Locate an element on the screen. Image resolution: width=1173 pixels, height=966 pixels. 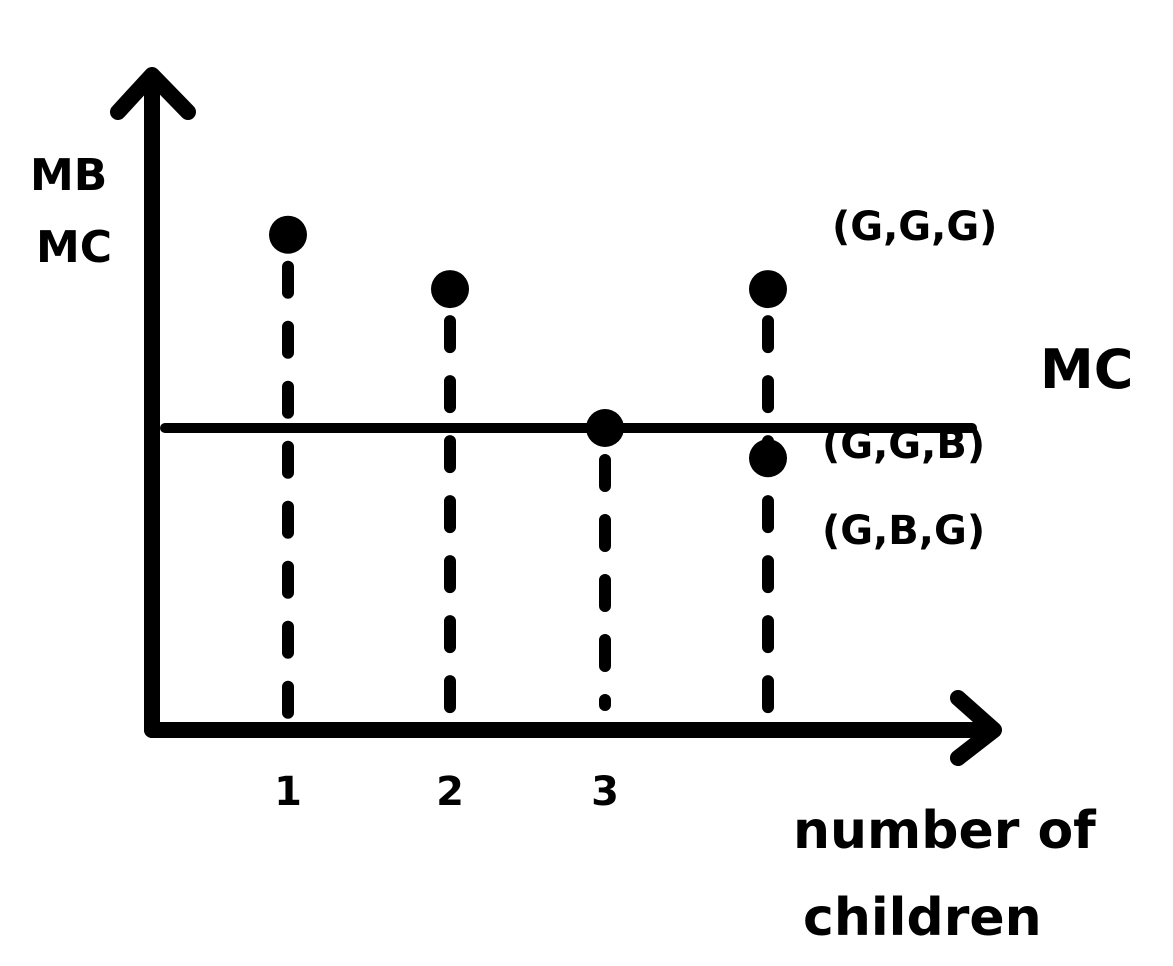
x-axis-label-line-1: number of is located at coordinates (945, 831).